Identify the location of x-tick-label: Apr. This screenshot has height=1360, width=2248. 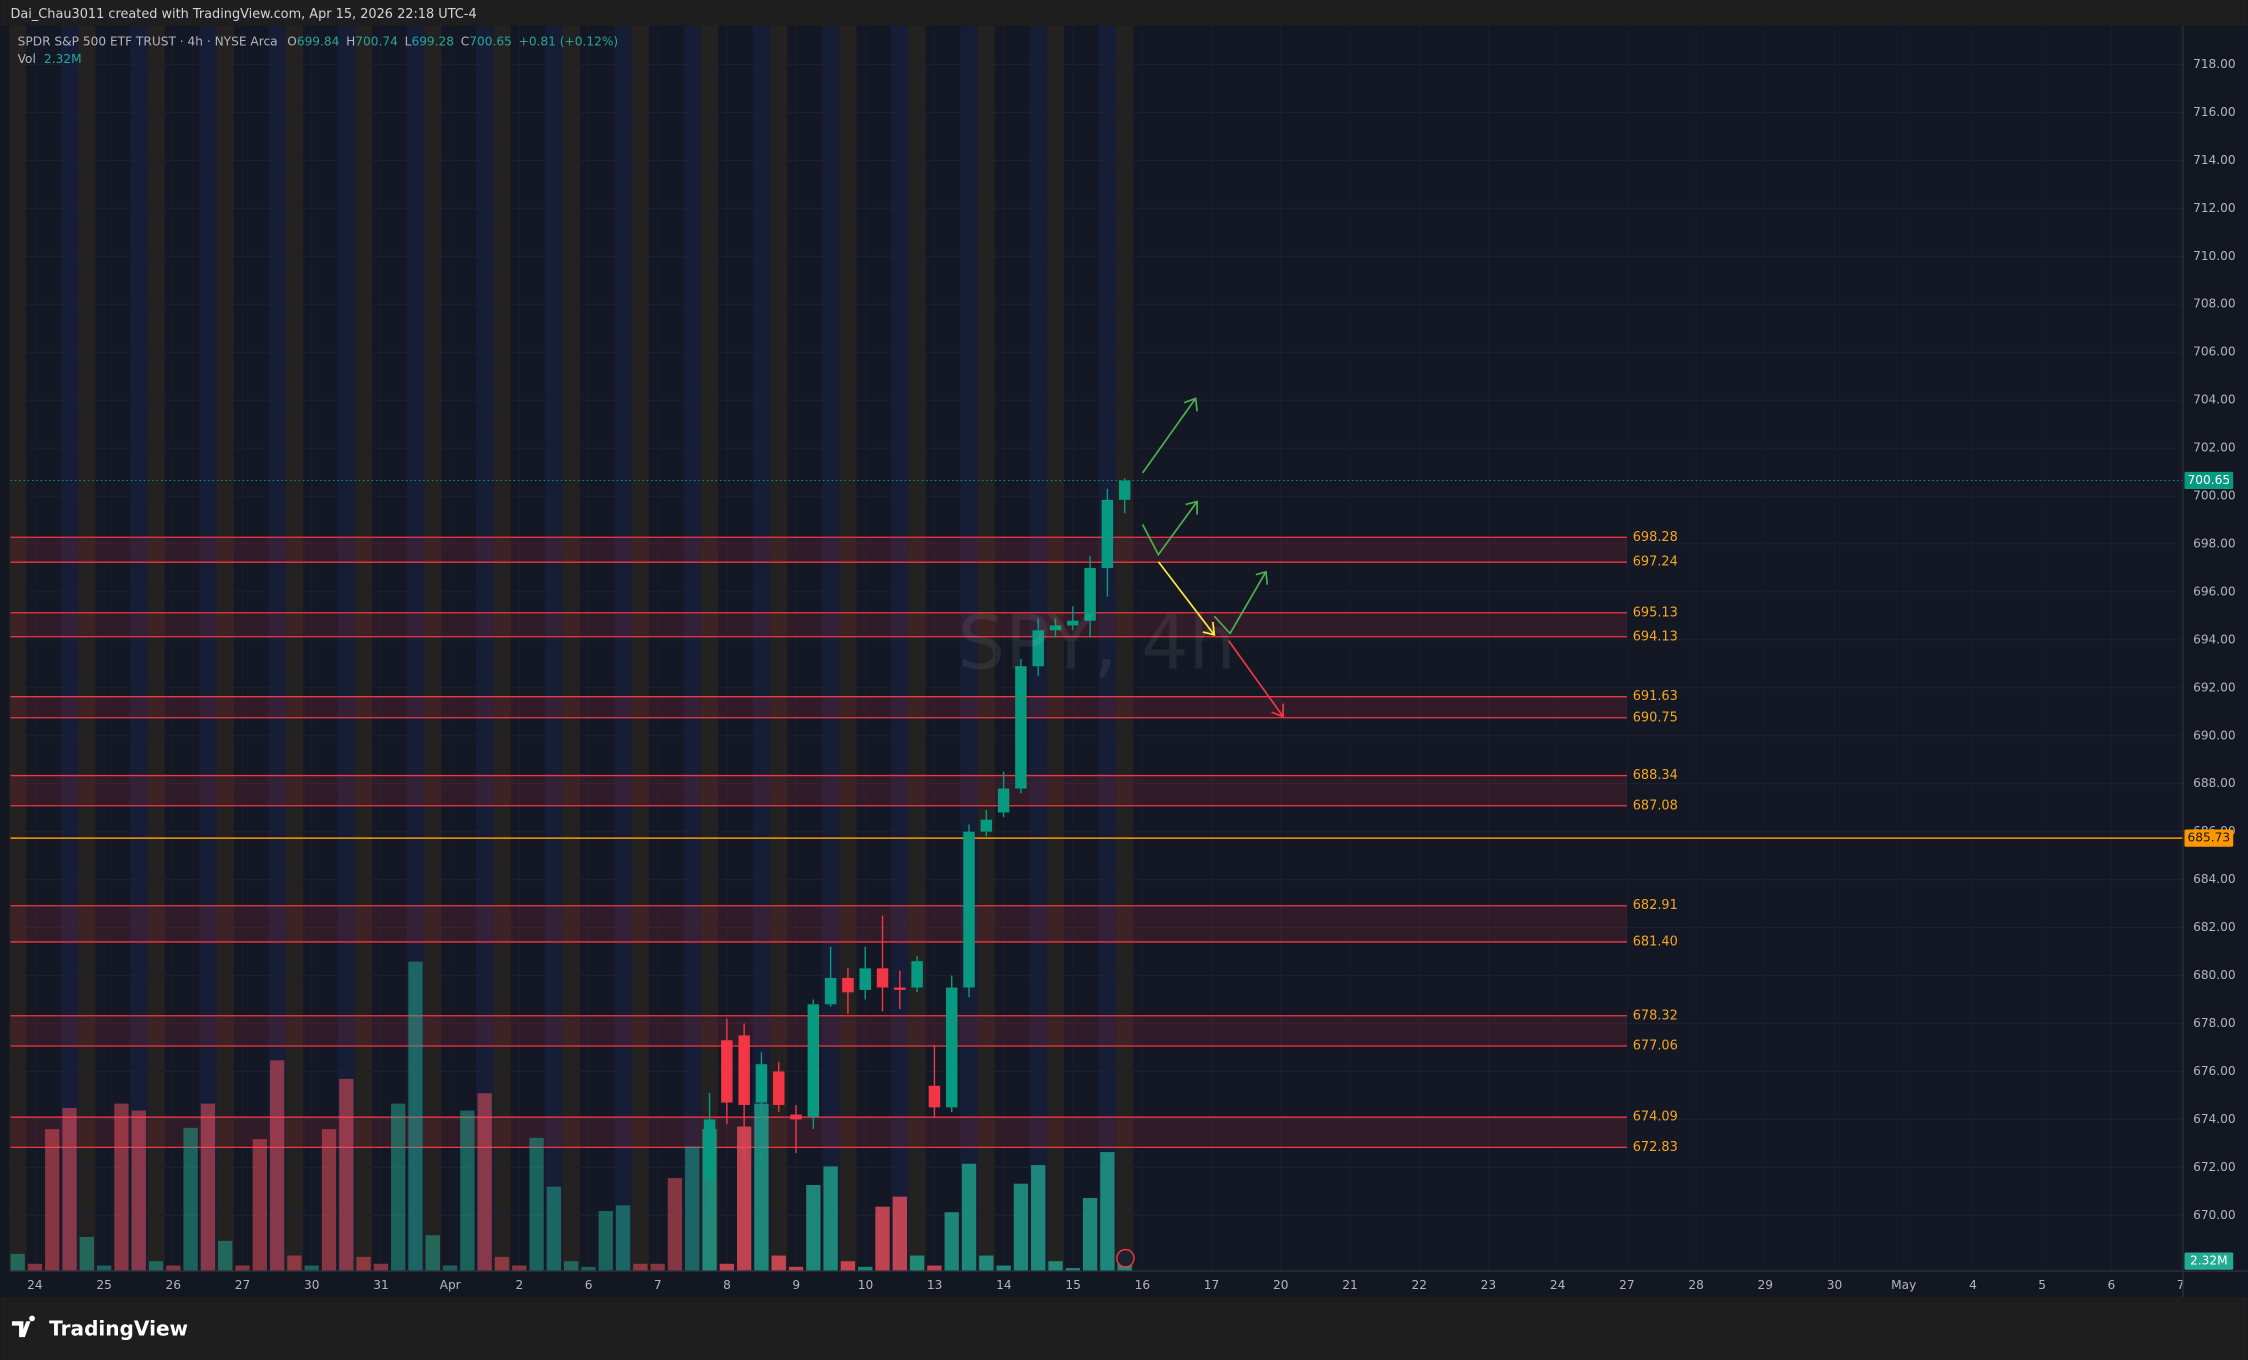
(450, 1285).